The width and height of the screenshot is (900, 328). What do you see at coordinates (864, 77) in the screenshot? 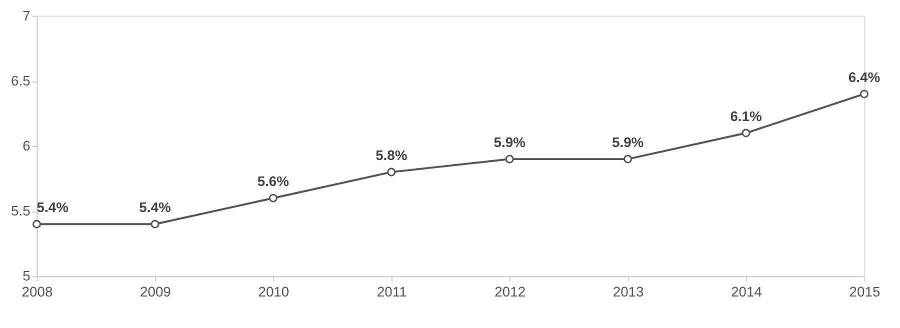
I see `data-label: 6.4%` at bounding box center [864, 77].